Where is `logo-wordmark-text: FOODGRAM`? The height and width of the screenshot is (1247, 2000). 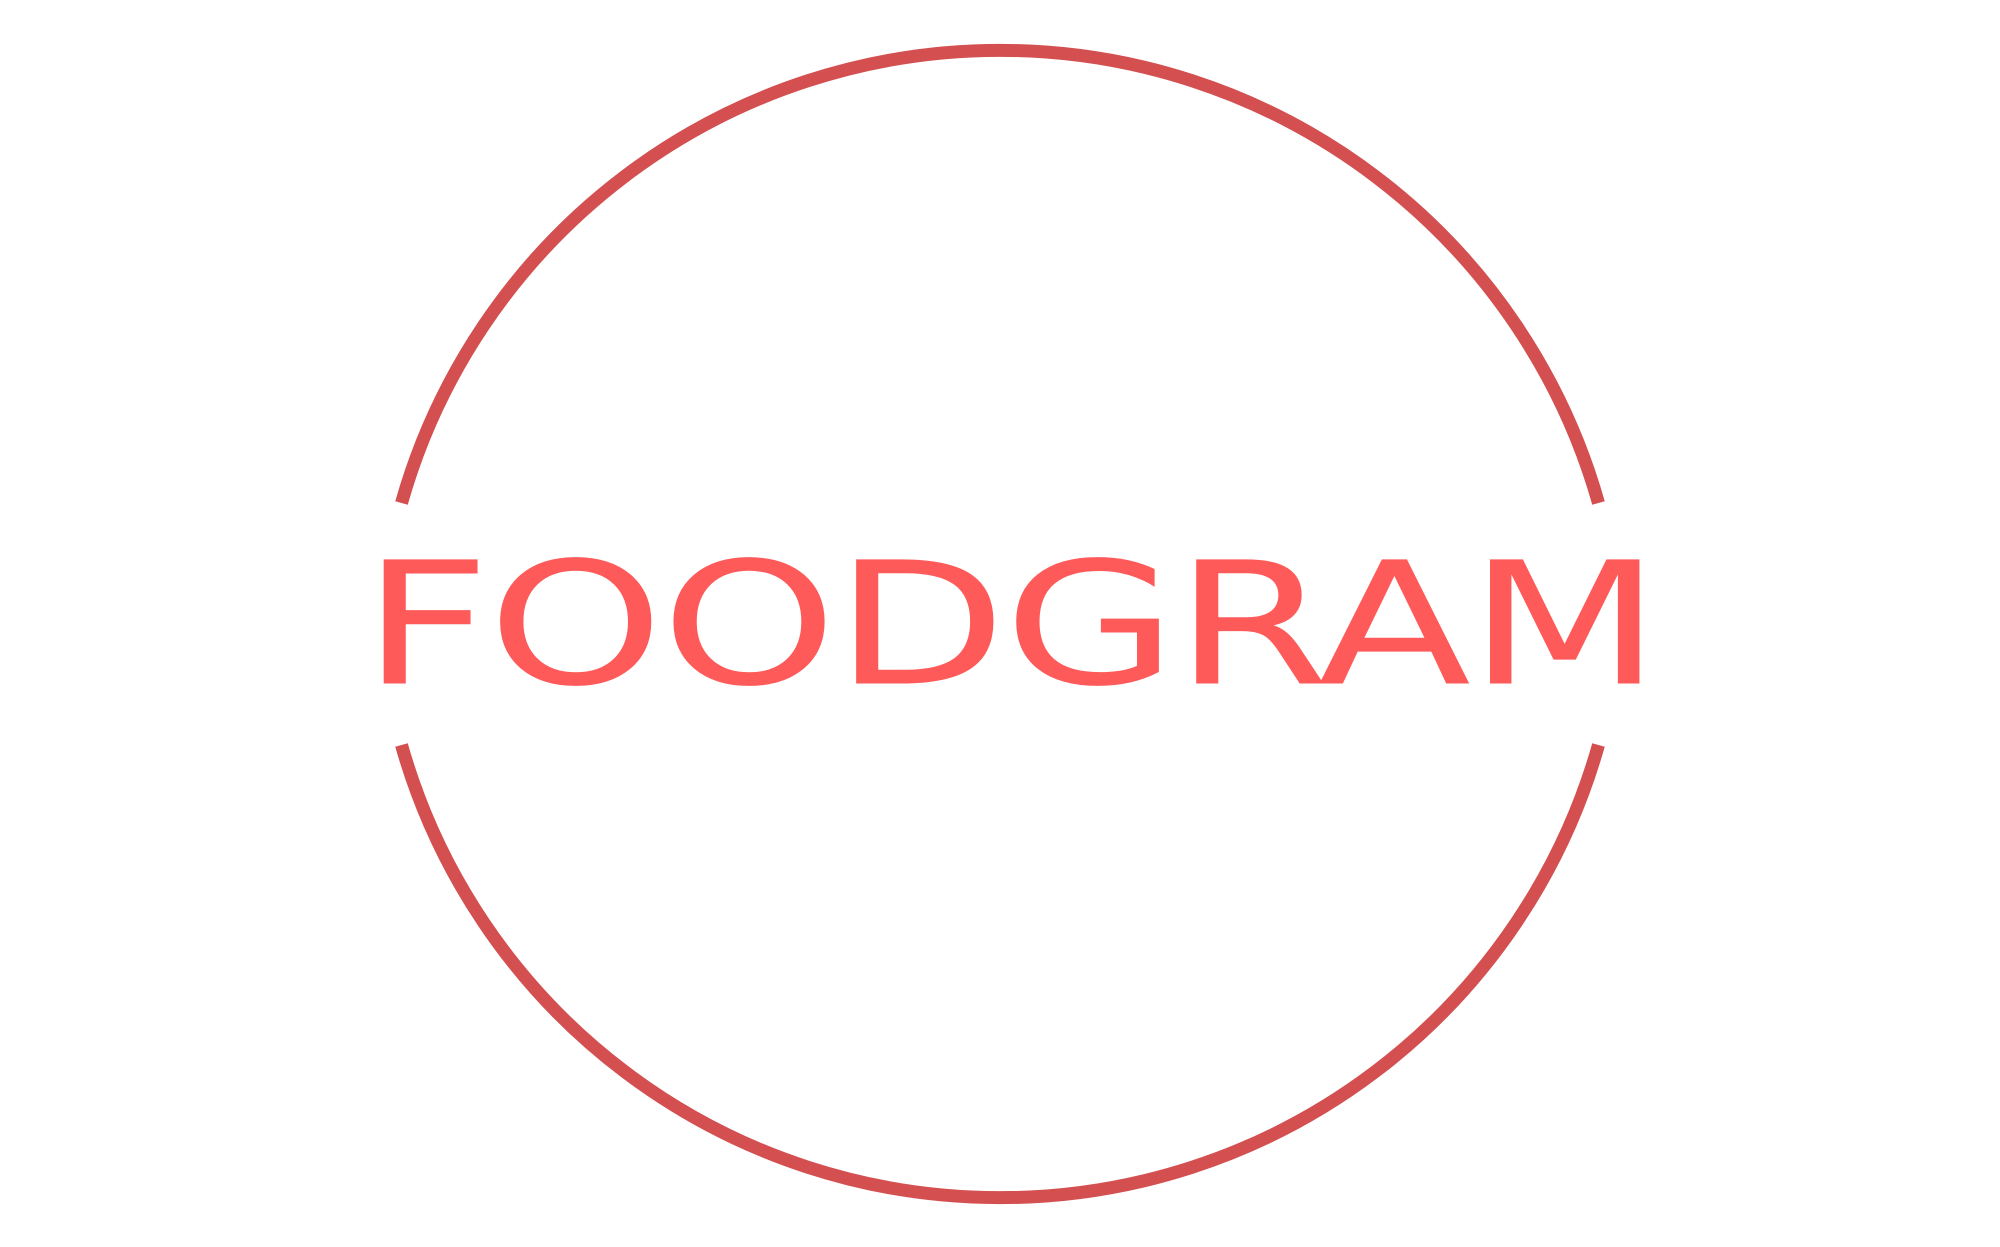
logo-wordmark-text: FOODGRAM is located at coordinates (1011, 624).